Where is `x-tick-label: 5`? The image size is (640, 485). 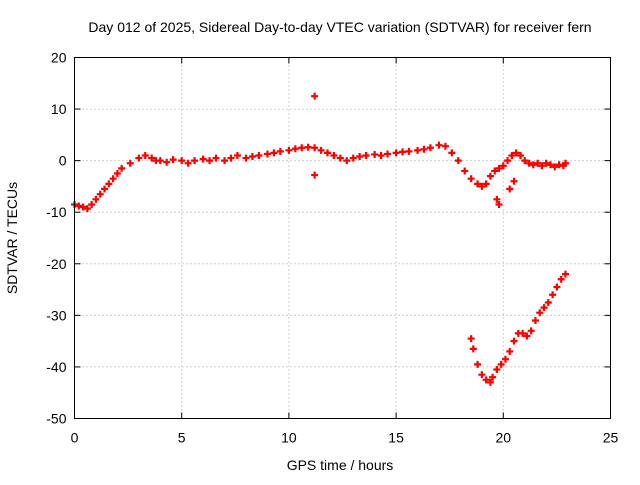 x-tick-label: 5 is located at coordinates (182, 438).